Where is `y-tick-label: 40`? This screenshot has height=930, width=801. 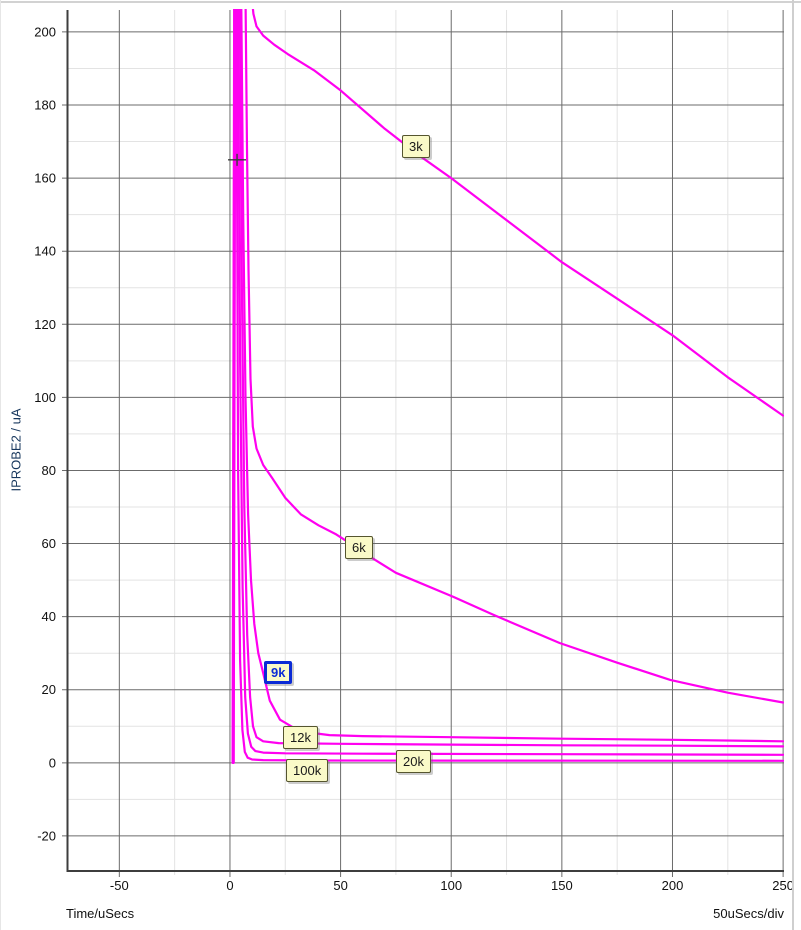
y-tick-label: 40 is located at coordinates (49, 616).